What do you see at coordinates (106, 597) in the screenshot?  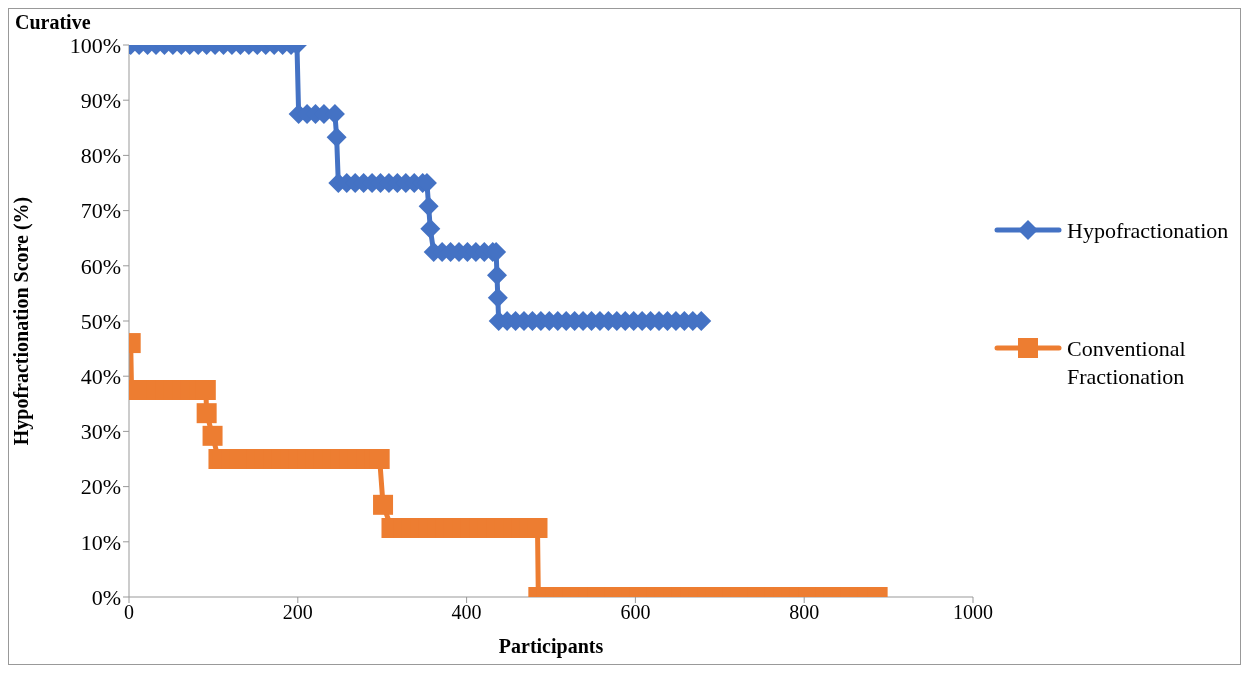 I see `y-tick-label: 0%` at bounding box center [106, 597].